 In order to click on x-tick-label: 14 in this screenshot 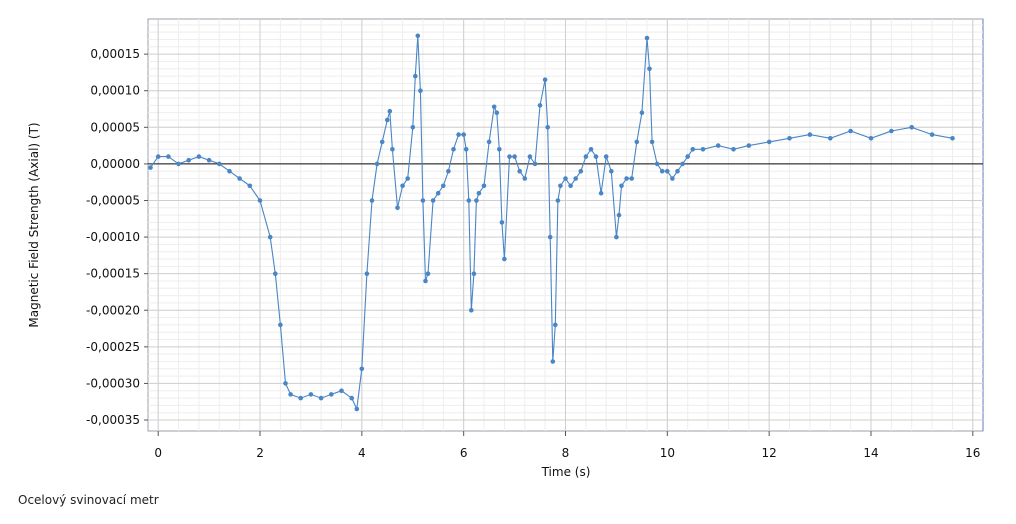, I will do `click(870, 453)`.